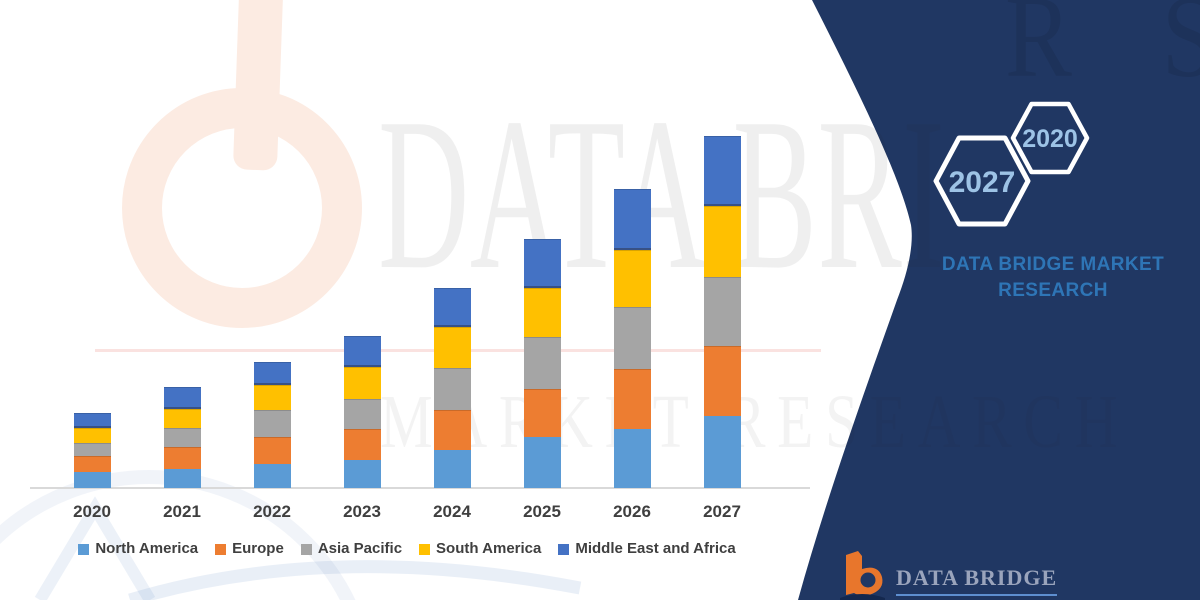 Image resolution: width=1200 pixels, height=600 pixels. Describe the element at coordinates (360, 548) in the screenshot. I see `legend-label-asia-pacific: Asia Pacific` at that location.